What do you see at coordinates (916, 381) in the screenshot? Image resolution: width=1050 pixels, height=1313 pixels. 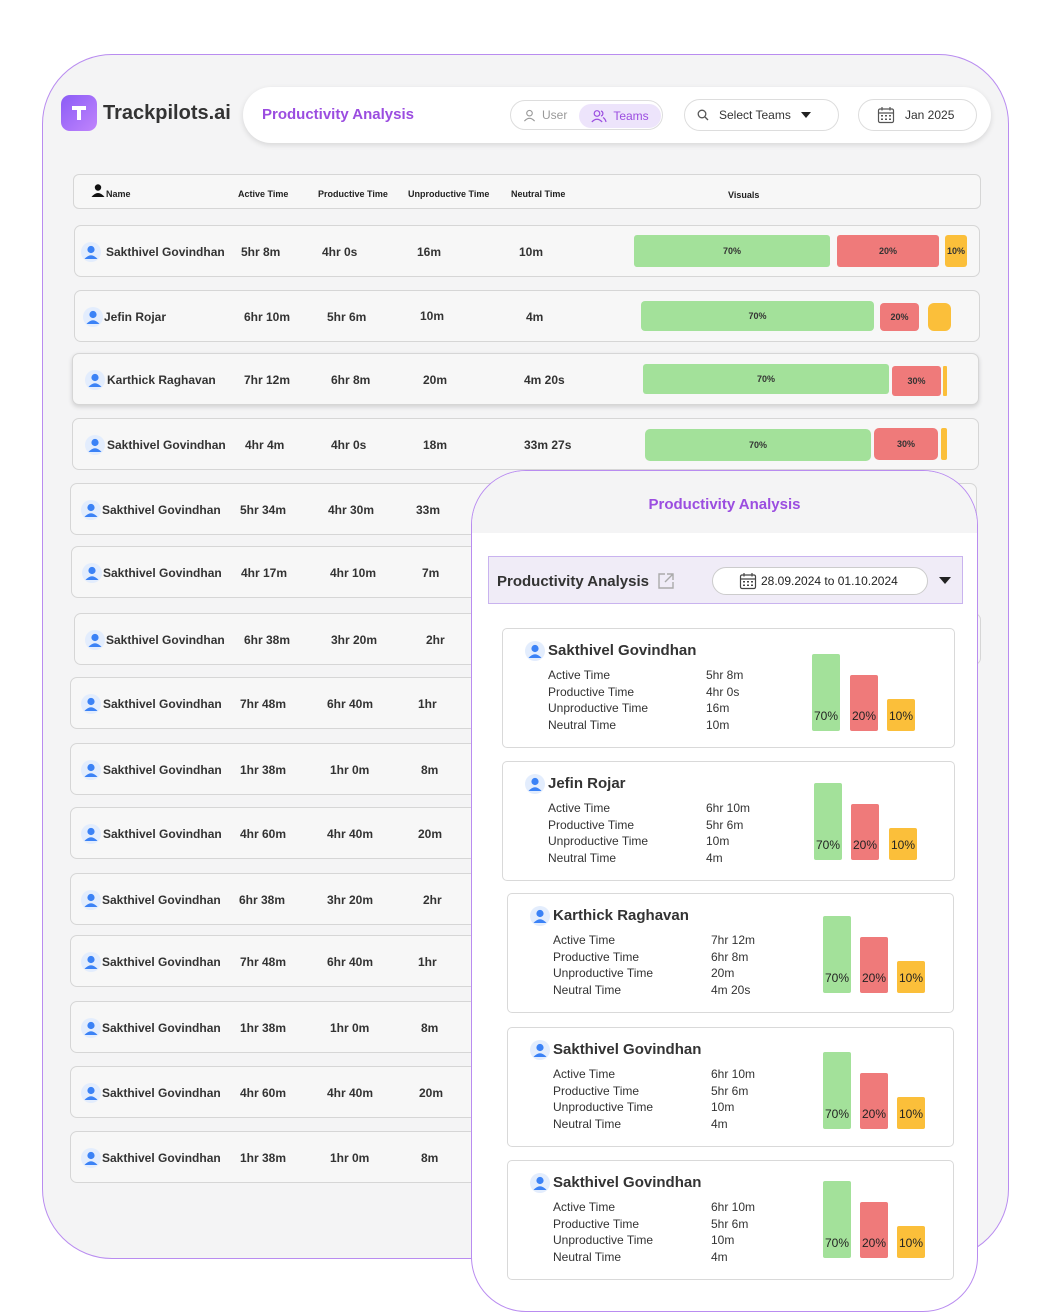 I see `unproductive-bar: 30%` at bounding box center [916, 381].